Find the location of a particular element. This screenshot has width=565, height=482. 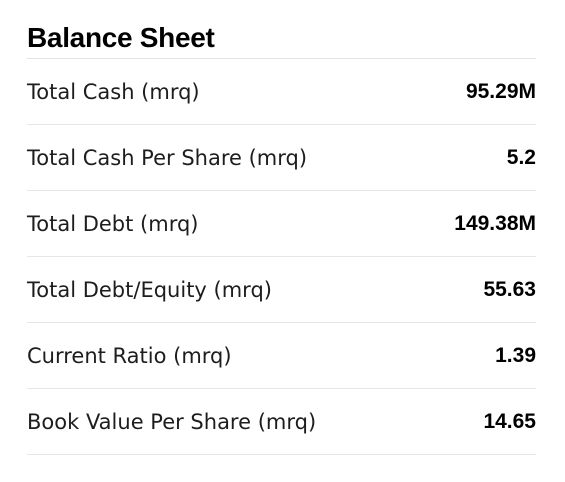

row-value: 149.38M is located at coordinates (495, 223).